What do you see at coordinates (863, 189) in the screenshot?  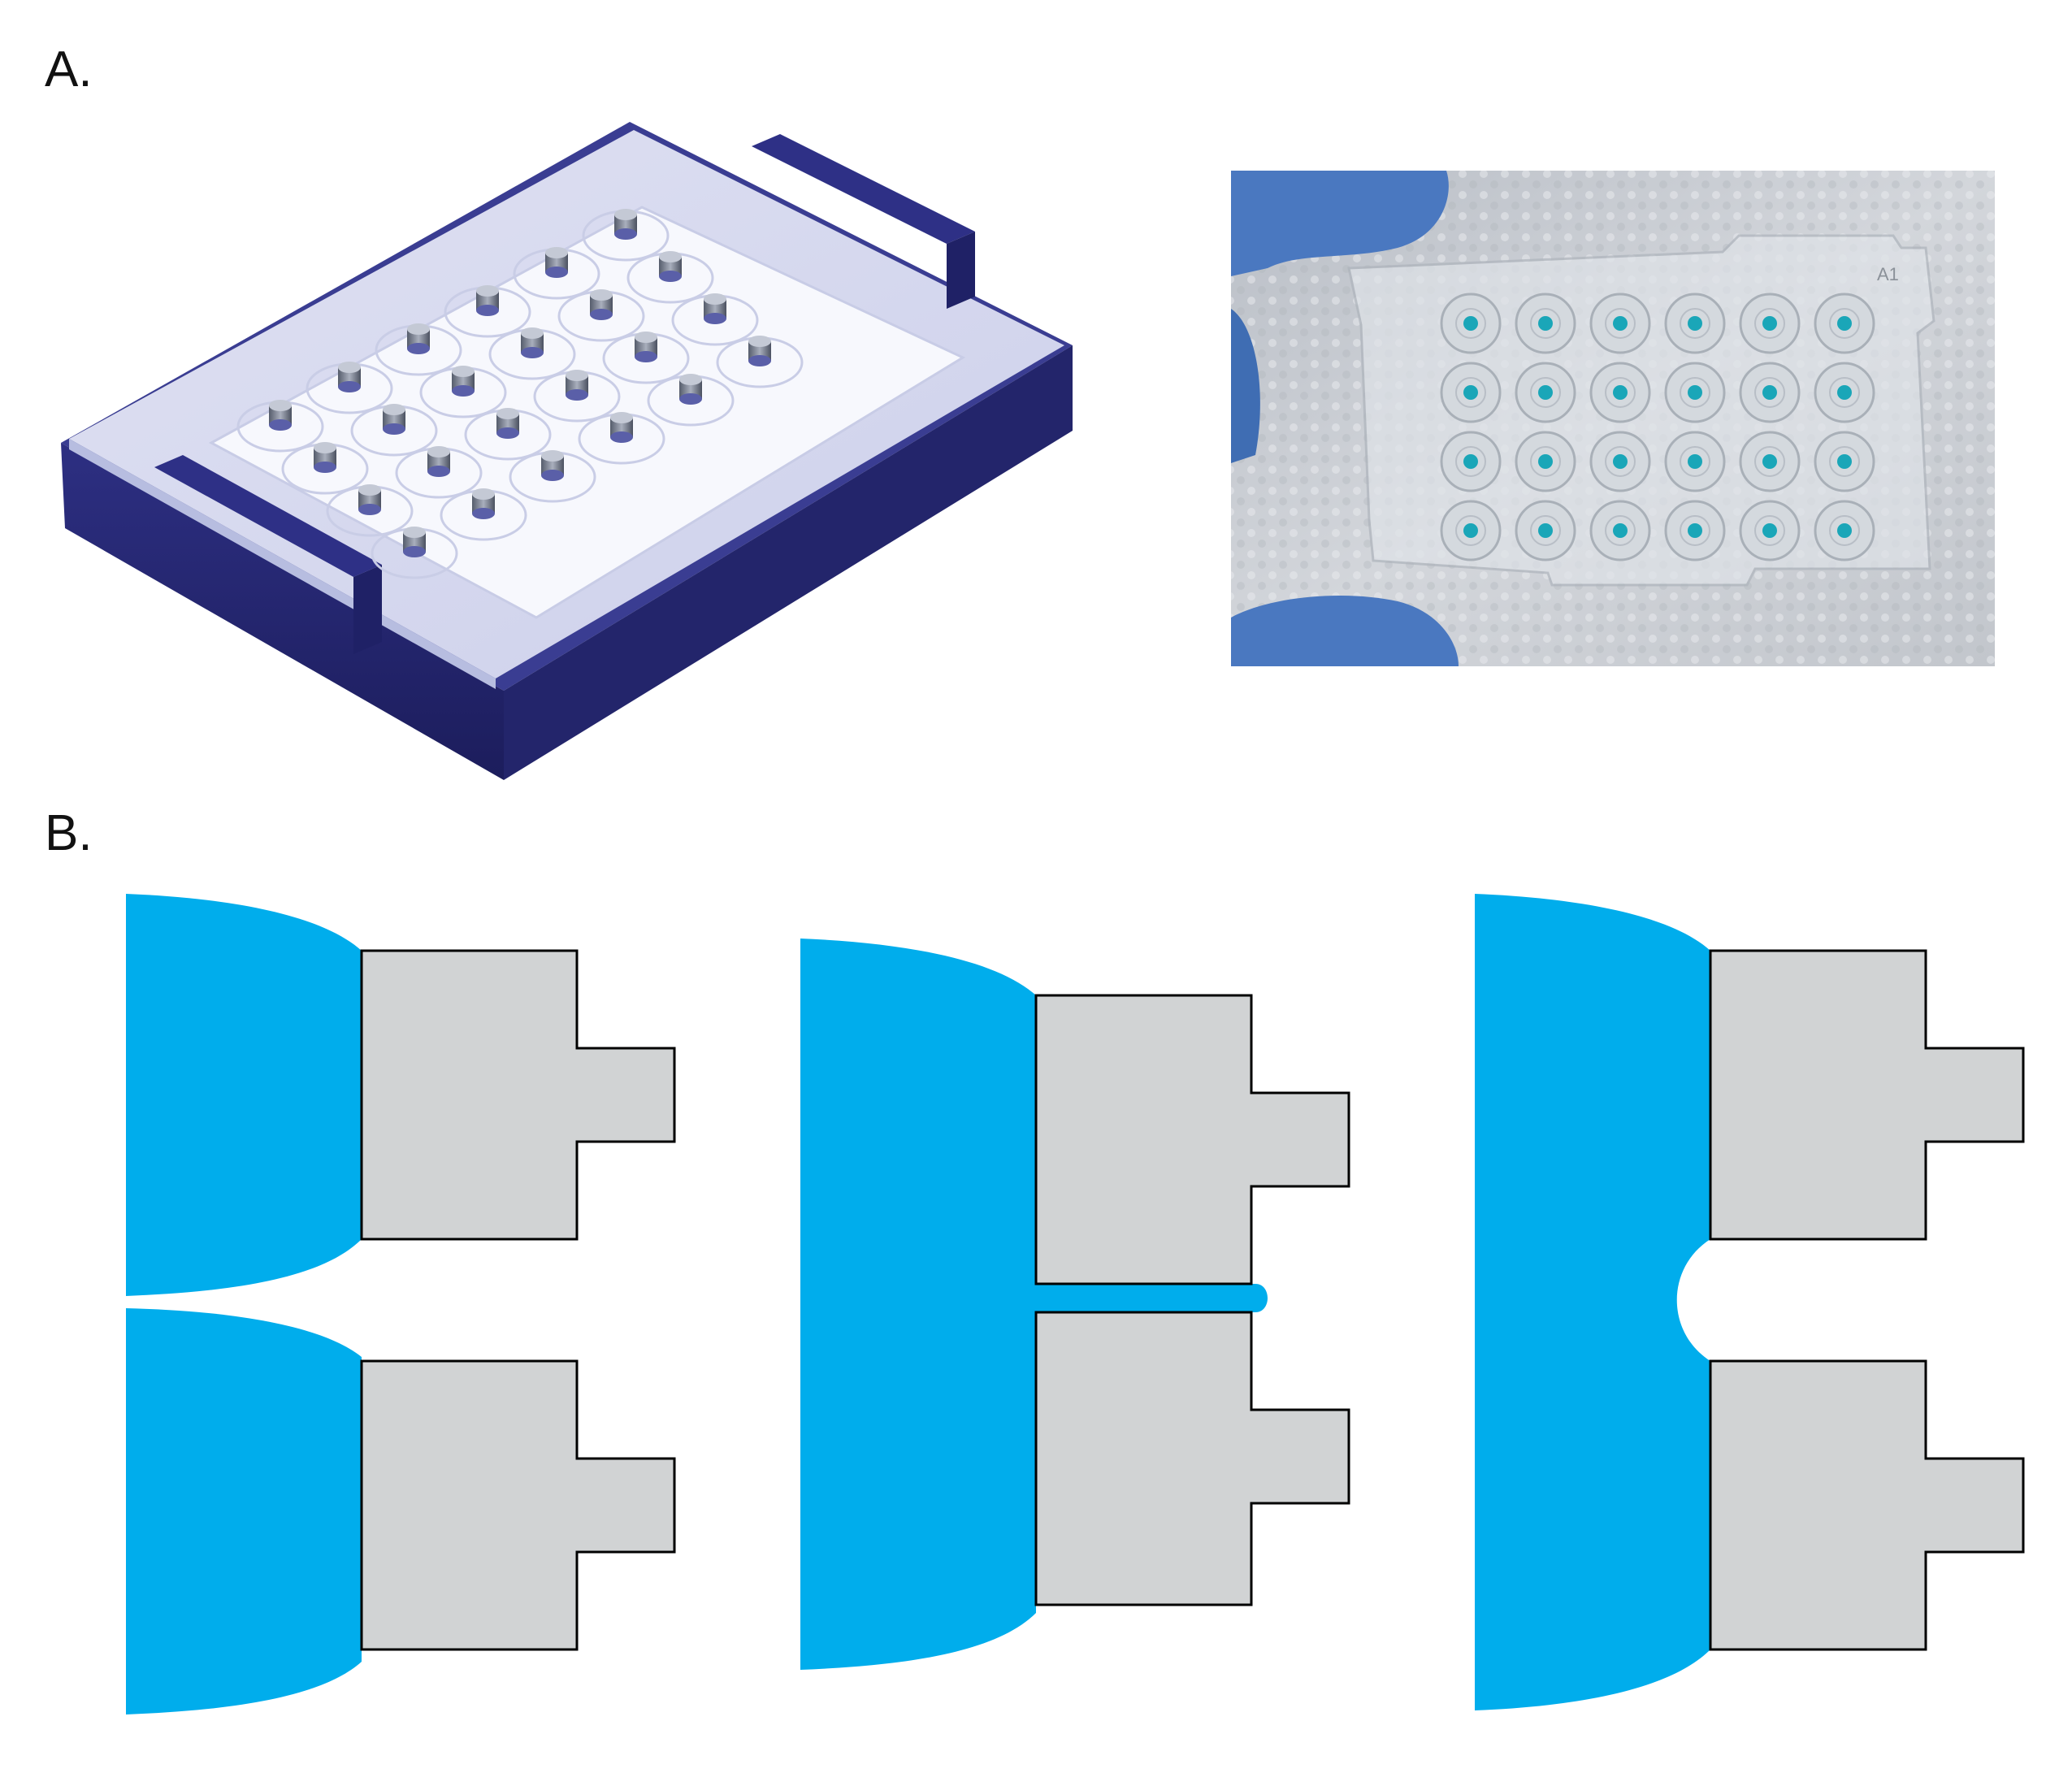 I see `clamp-bar-back` at bounding box center [863, 189].